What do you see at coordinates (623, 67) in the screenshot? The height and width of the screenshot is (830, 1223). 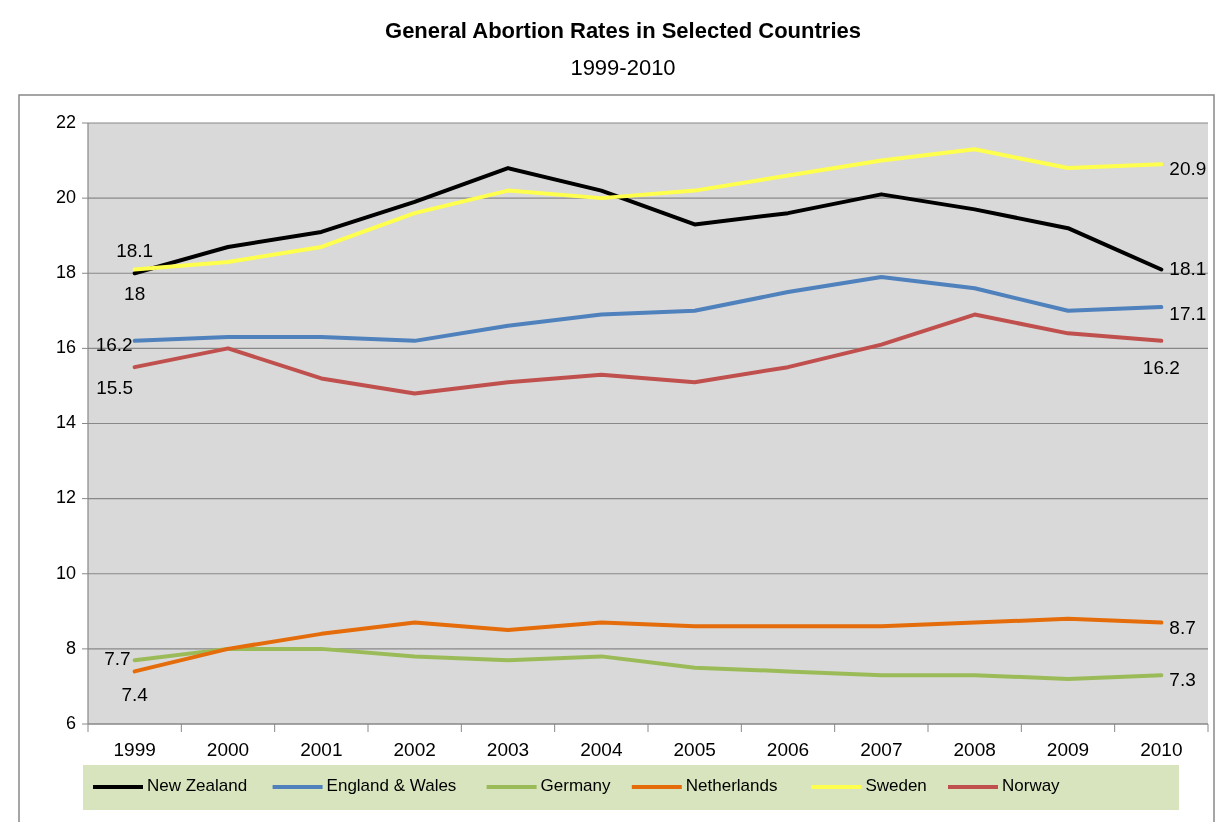 I see `chart-subtitle: 1999-2010` at bounding box center [623, 67].